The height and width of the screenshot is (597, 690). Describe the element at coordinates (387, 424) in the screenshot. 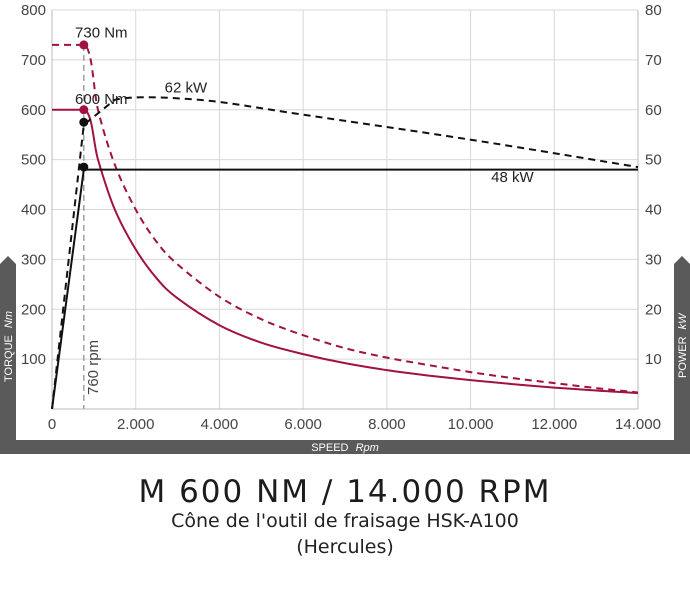

I see `x-tick-label: 8.000` at that location.